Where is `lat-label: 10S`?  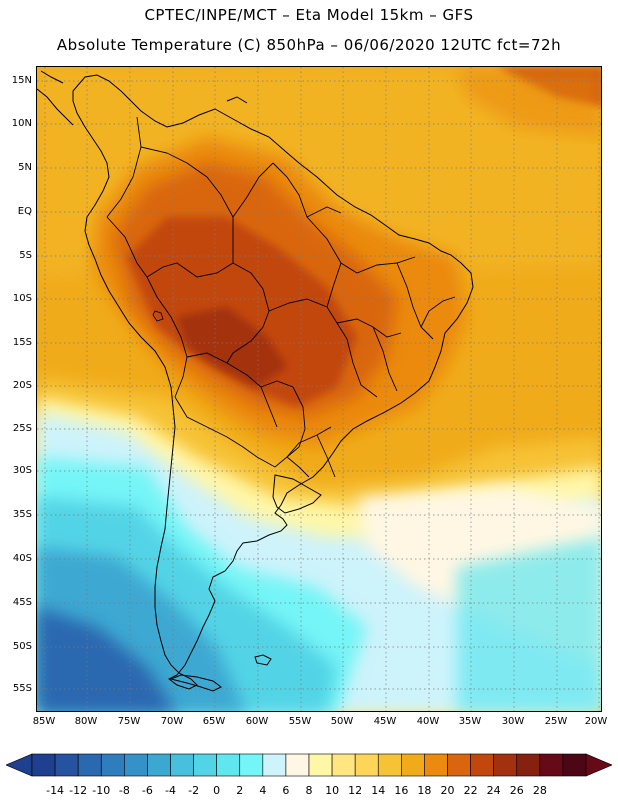
lat-label: 10S is located at coordinates (22, 298).